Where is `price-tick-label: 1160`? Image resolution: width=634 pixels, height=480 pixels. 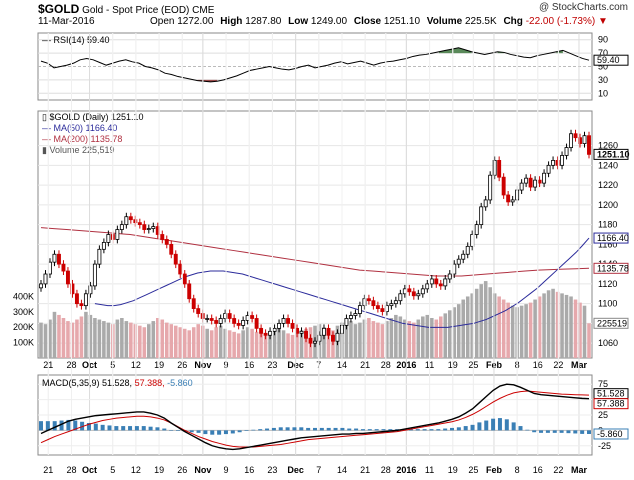 price-tick-label: 1160 is located at coordinates (607, 244).